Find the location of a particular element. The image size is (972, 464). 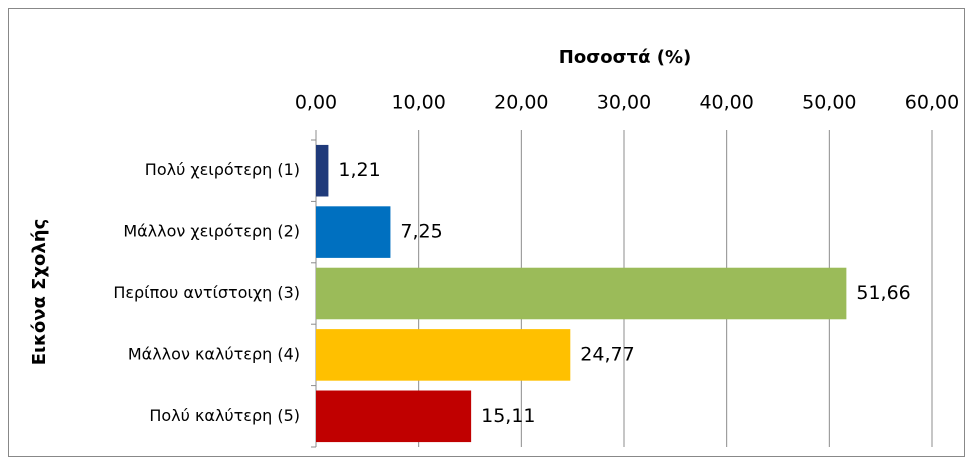

x-axis-title: Ποσοστά (%) is located at coordinates (625, 57).